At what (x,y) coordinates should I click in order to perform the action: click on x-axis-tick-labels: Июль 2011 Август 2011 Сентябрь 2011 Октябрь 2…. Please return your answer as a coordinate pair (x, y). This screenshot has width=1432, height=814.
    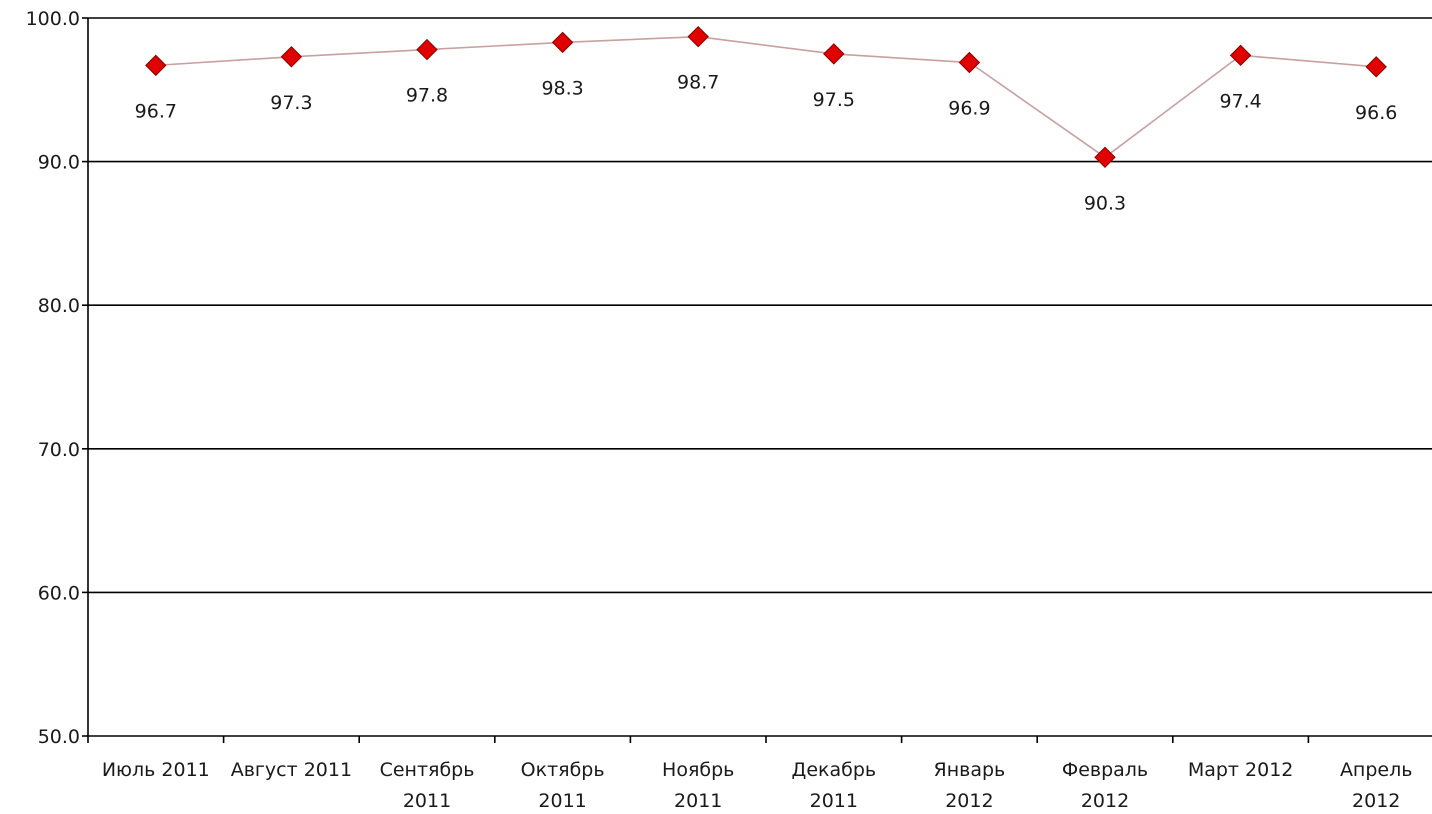
    Looking at the image, I should click on (757, 785).